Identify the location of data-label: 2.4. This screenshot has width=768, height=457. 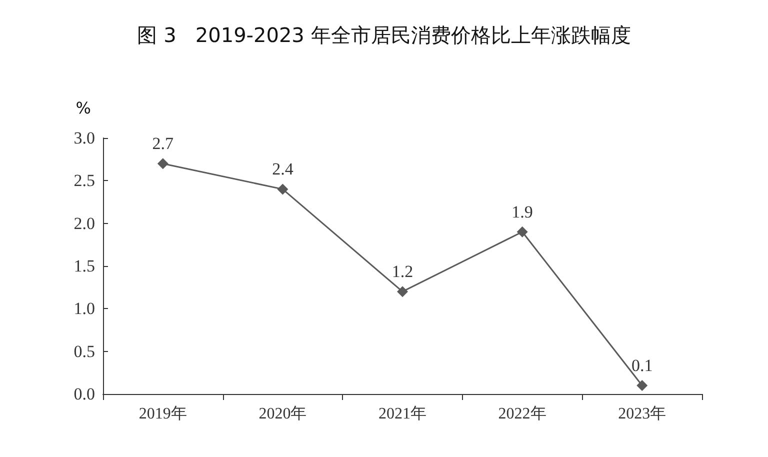
(283, 169).